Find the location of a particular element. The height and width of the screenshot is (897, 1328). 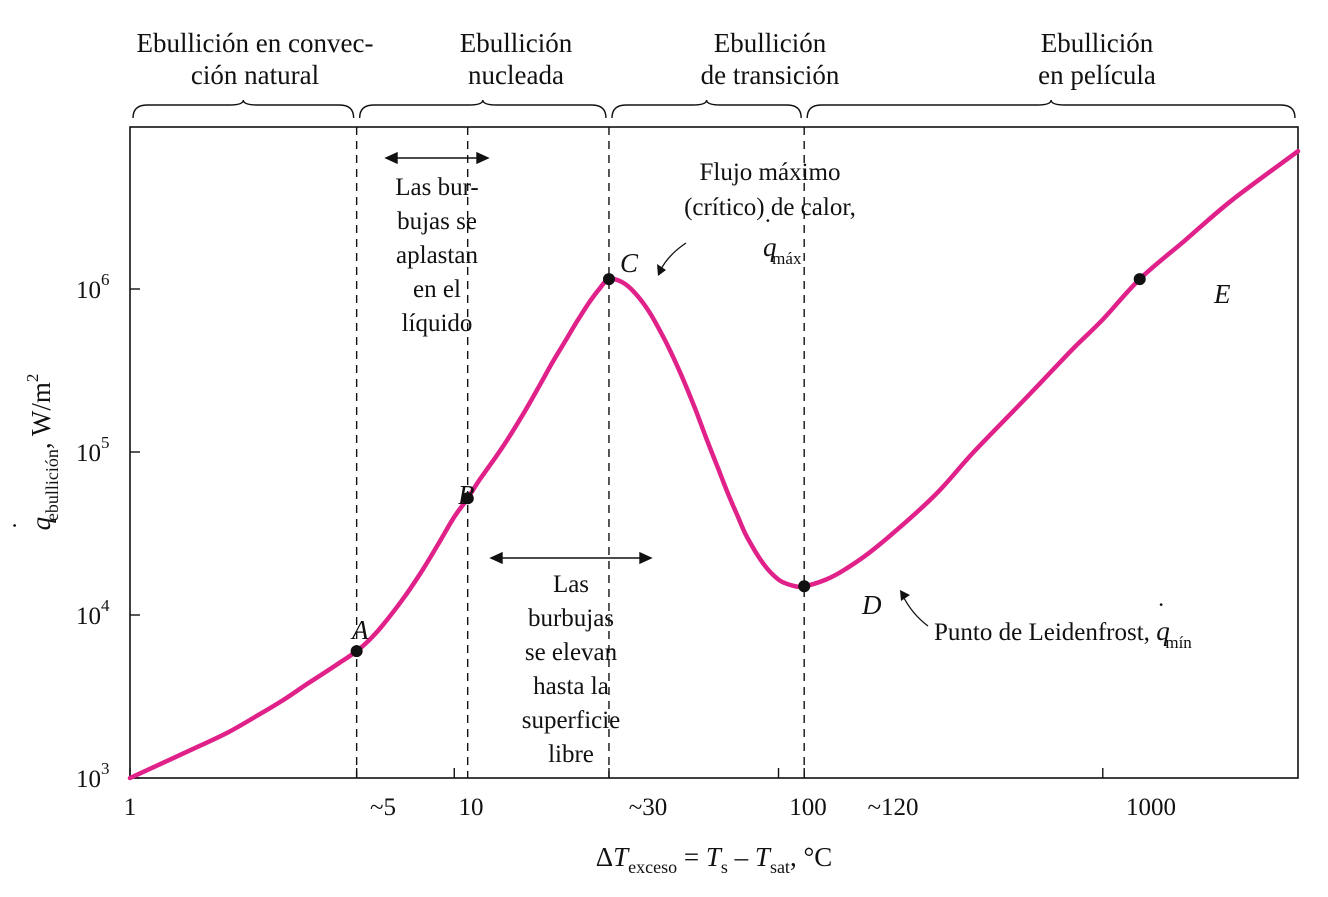

region-2-line-1: Ebullición is located at coordinates (516, 43).